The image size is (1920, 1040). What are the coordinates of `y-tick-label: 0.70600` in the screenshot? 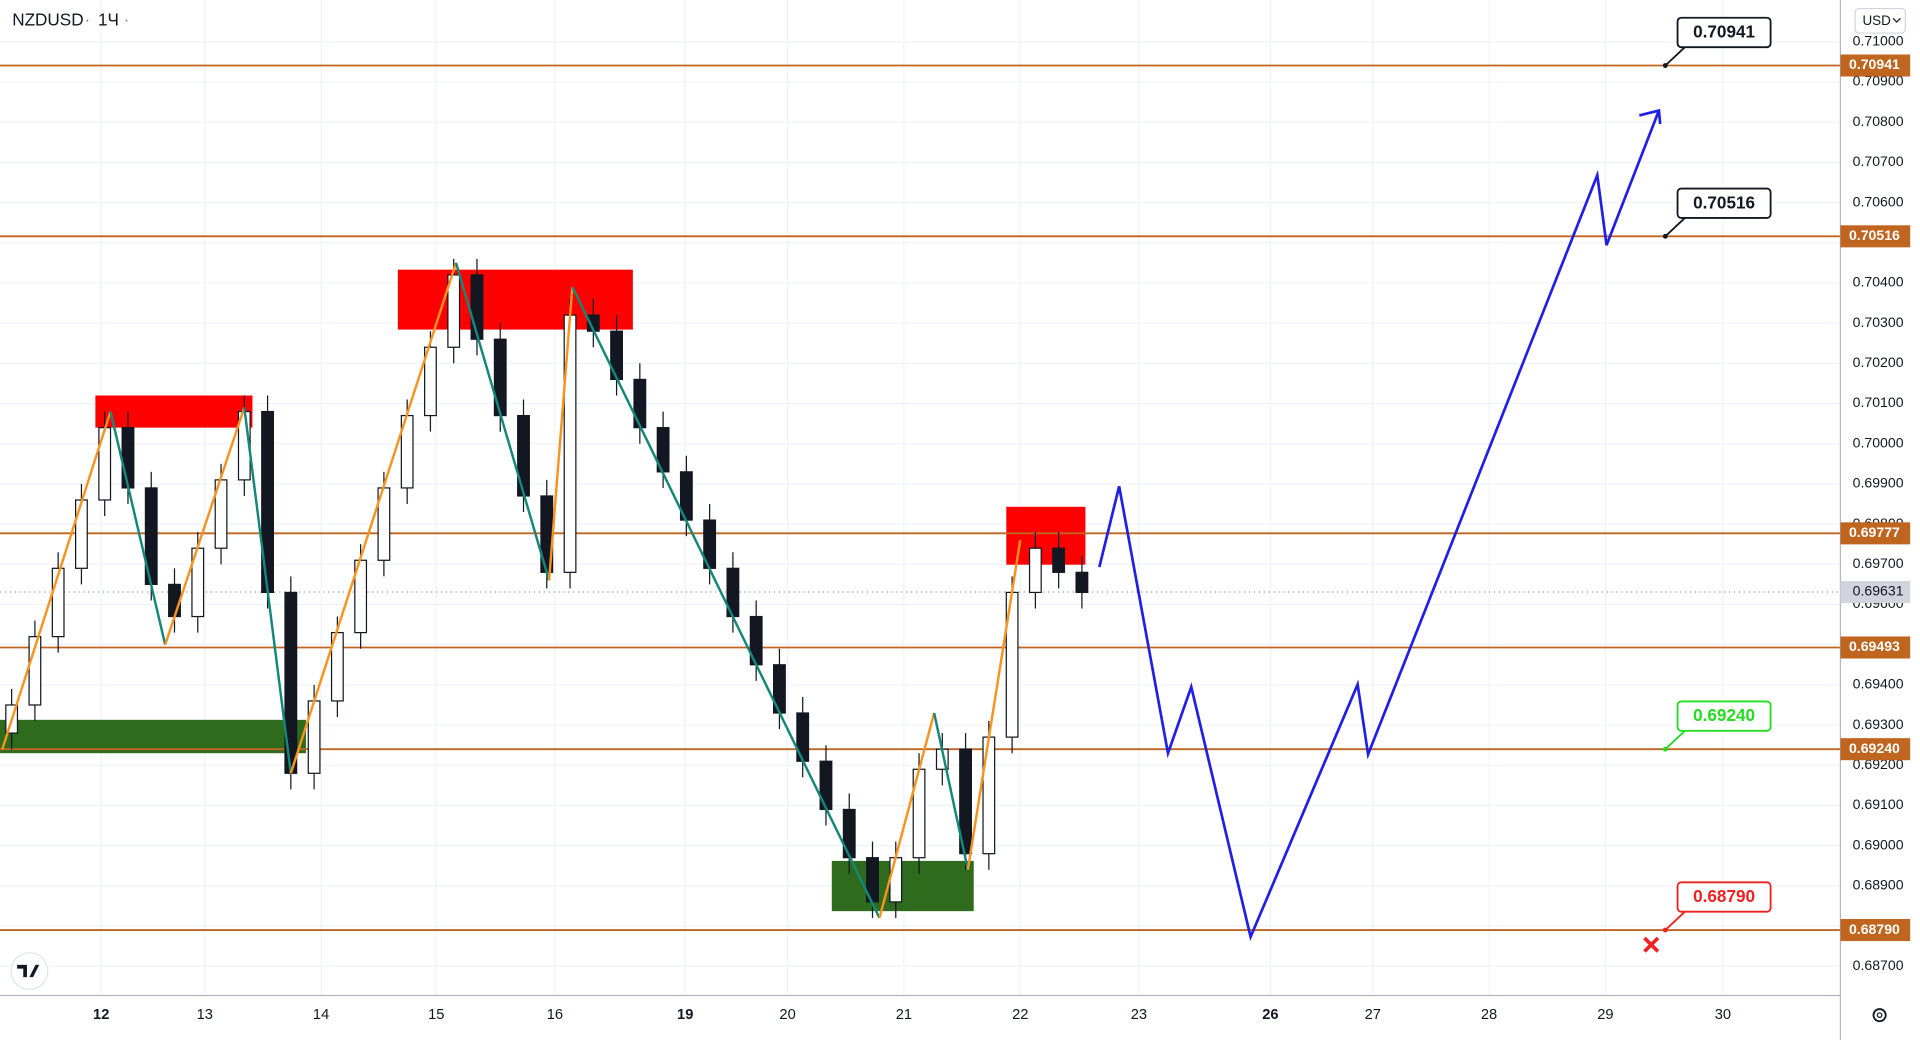 It's located at (1878, 201).